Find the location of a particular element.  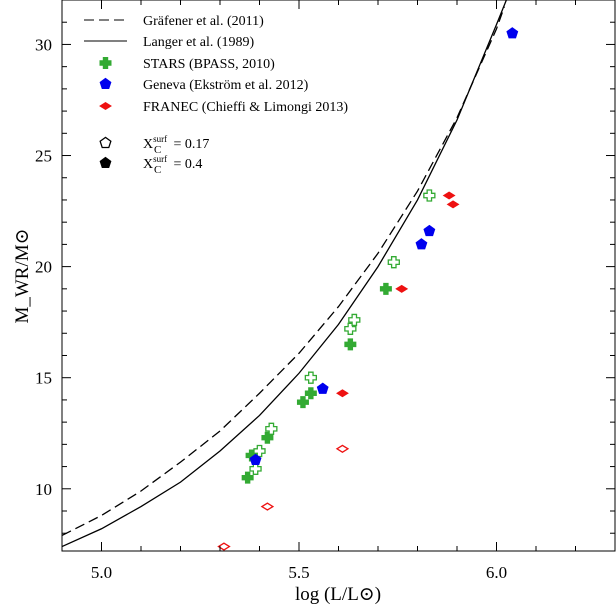

legend-label: STARS (BPASS, 2010) is located at coordinates (209, 64).